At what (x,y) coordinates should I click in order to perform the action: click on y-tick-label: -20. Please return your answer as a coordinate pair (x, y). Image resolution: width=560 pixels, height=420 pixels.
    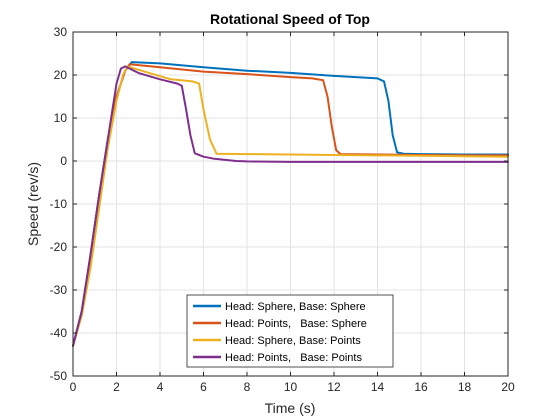
    Looking at the image, I should click on (59, 247).